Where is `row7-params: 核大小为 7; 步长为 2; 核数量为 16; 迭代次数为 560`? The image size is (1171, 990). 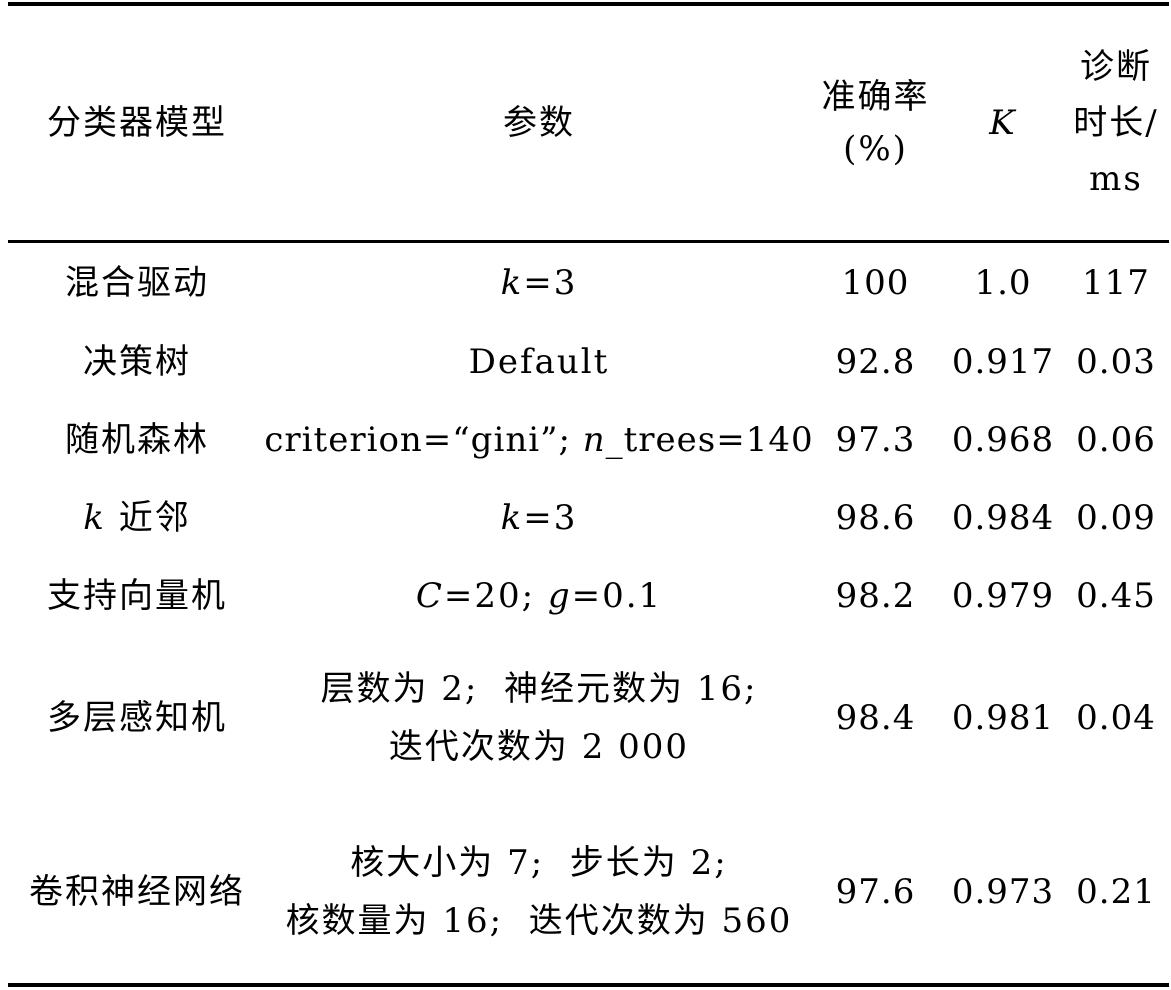
row7-params: 核大小为 7; 步长为 2; 核数量为 16; 迭代次数为 560 is located at coordinates (539, 892).